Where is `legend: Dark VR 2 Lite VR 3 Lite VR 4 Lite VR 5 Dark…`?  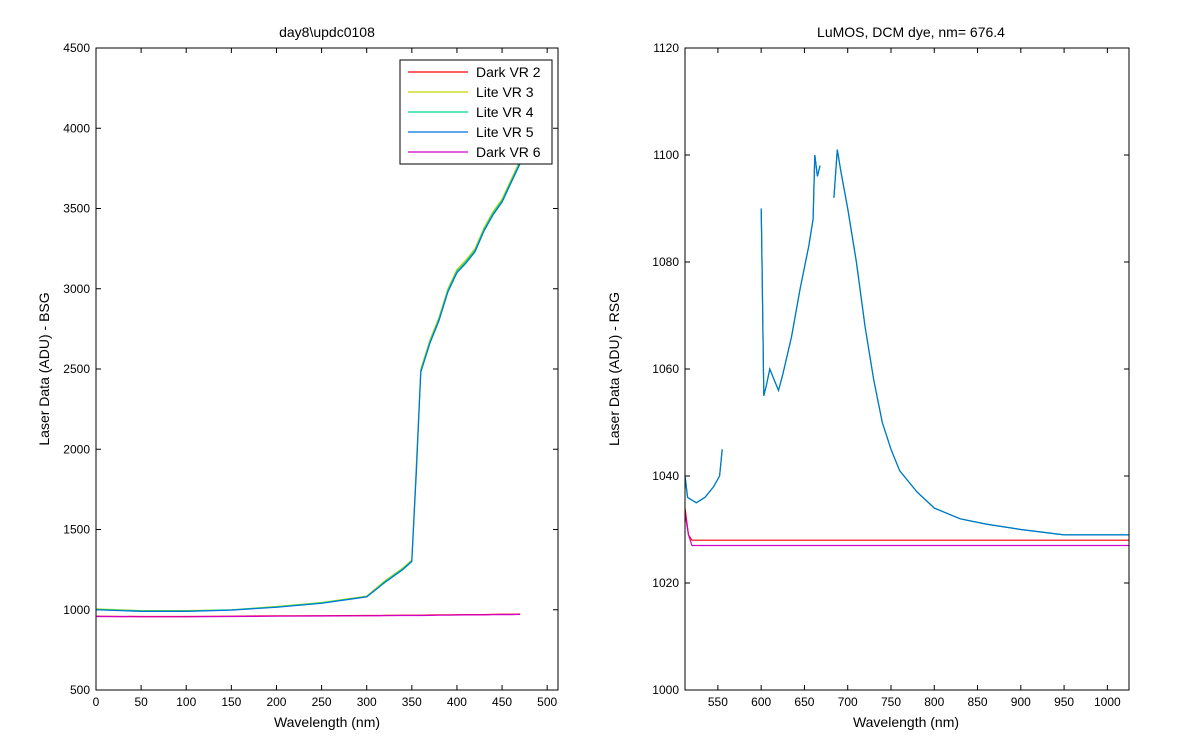 legend: Dark VR 2 Lite VR 3 Lite VR 4 Lite VR 5 Dark… is located at coordinates (476, 112).